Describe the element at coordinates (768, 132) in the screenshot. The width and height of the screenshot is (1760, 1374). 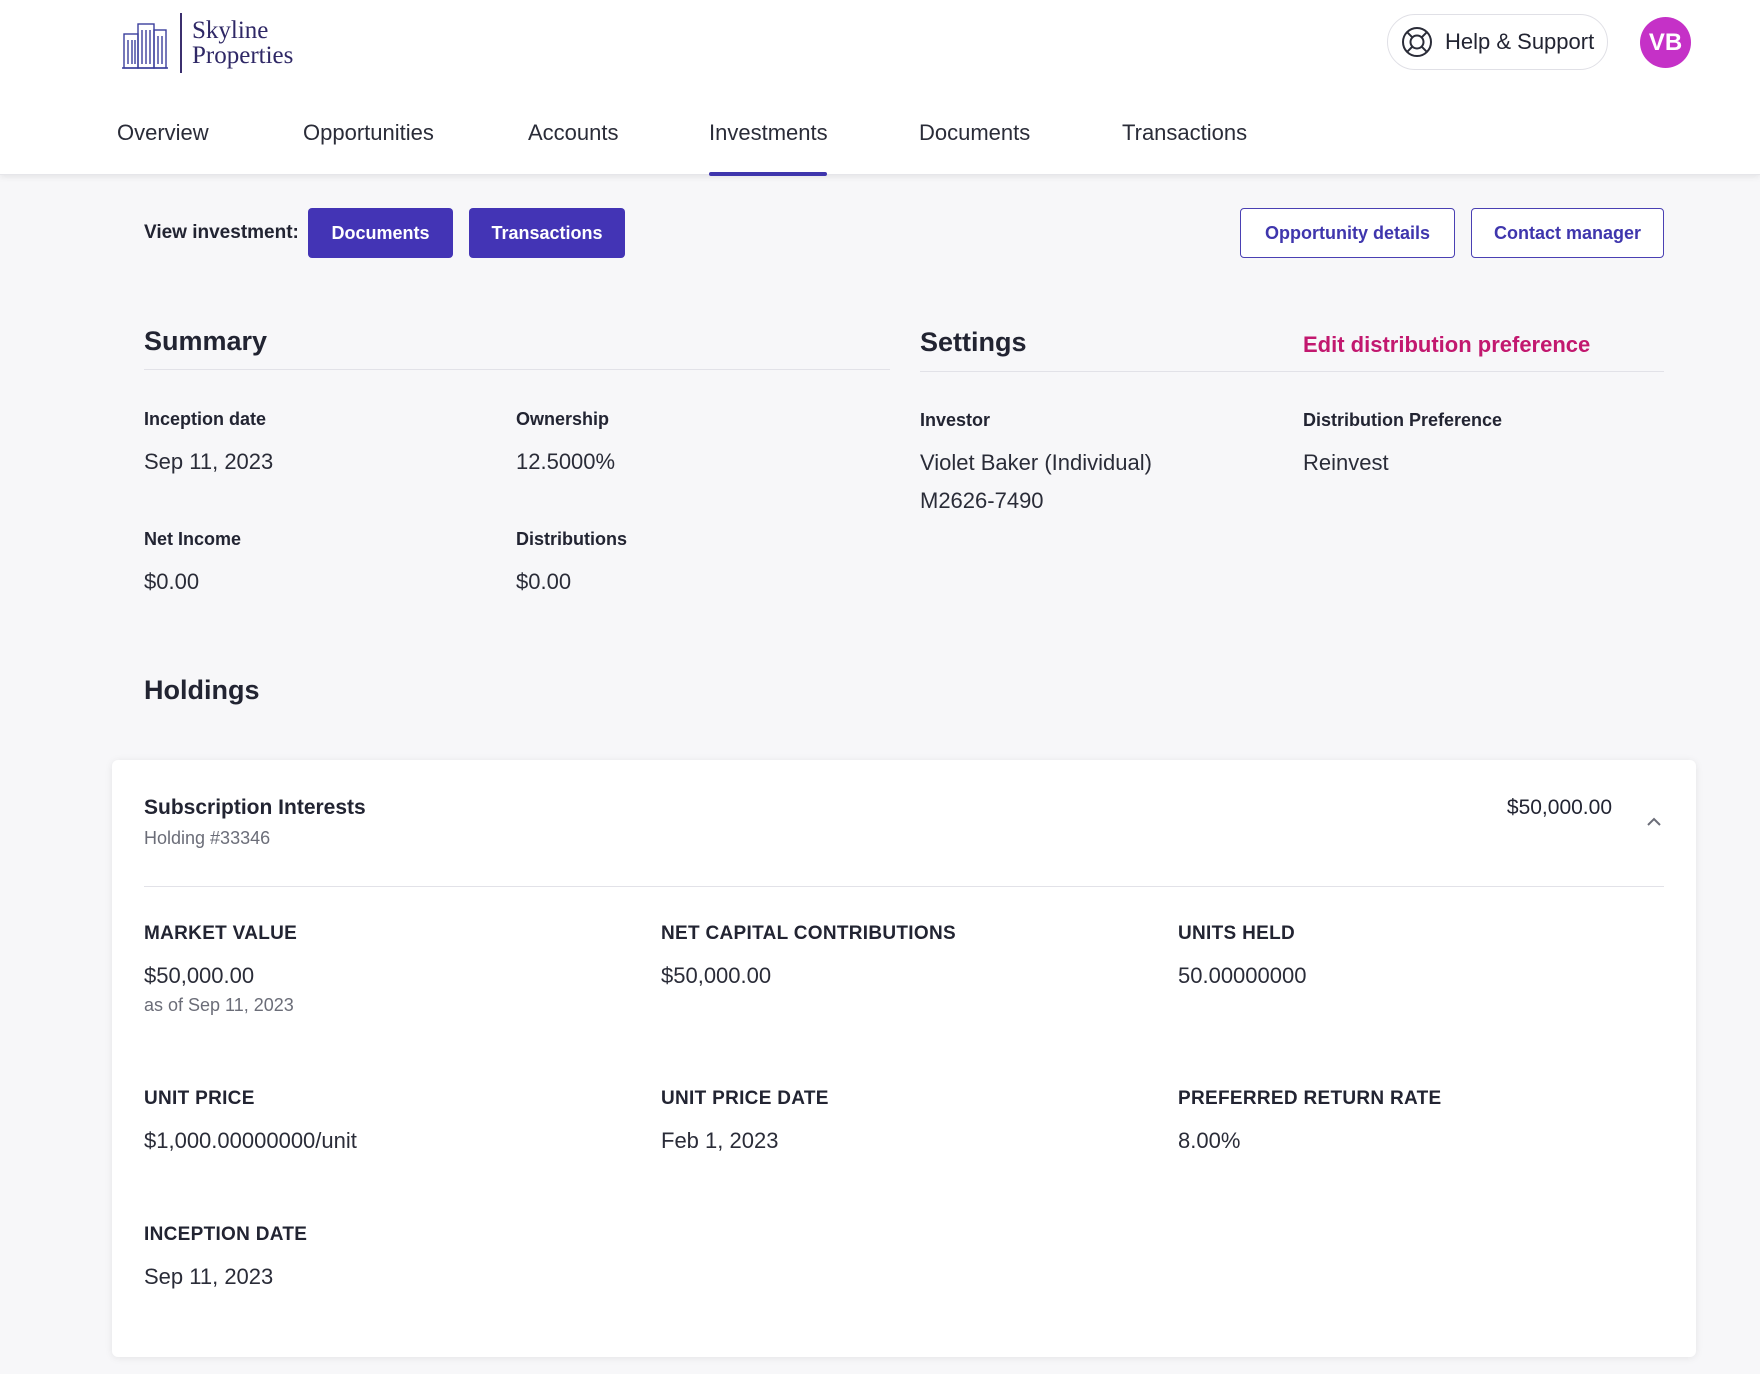
I see `tab-investments: Investments` at that location.